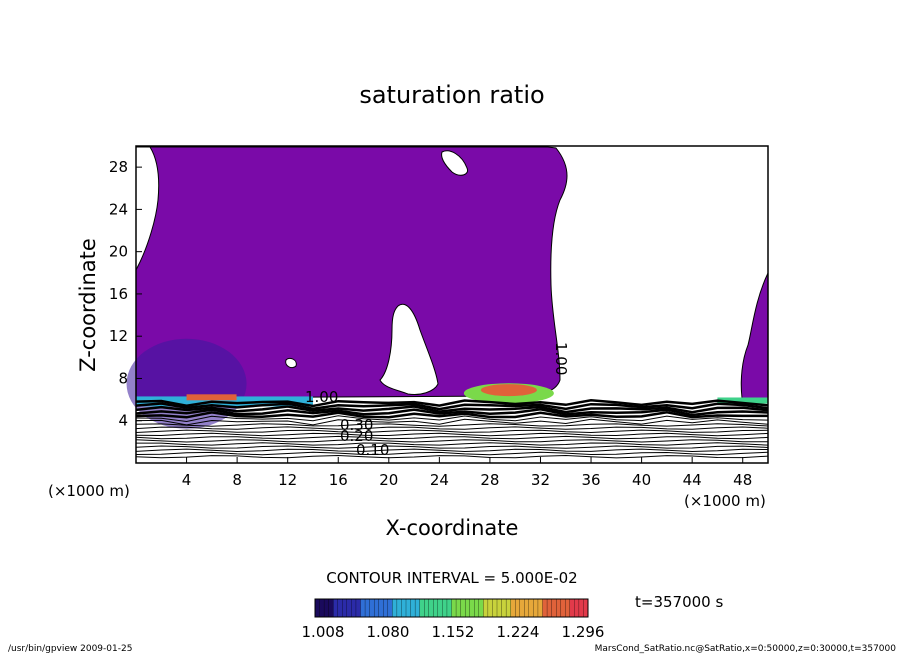 The image size is (904, 654). Describe the element at coordinates (590, 480) in the screenshot. I see `x-tick-label: 36` at that location.